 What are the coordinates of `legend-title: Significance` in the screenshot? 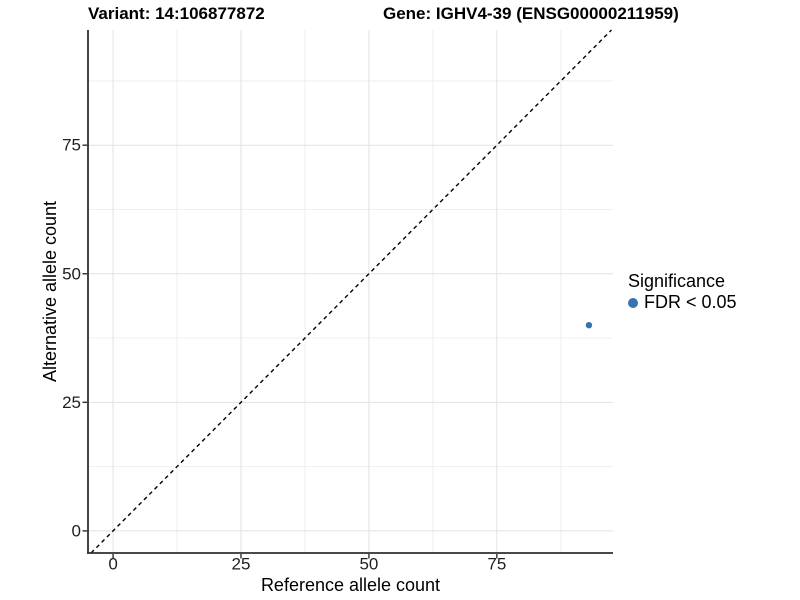 It's located at (677, 281).